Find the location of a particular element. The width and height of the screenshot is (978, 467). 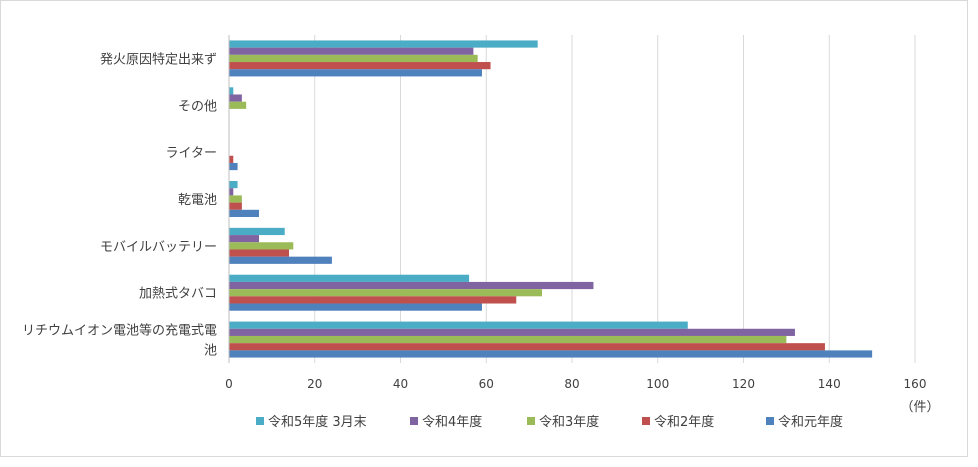

category-label: リチウムイオン電池等の充電式電 is located at coordinates (119, 331).